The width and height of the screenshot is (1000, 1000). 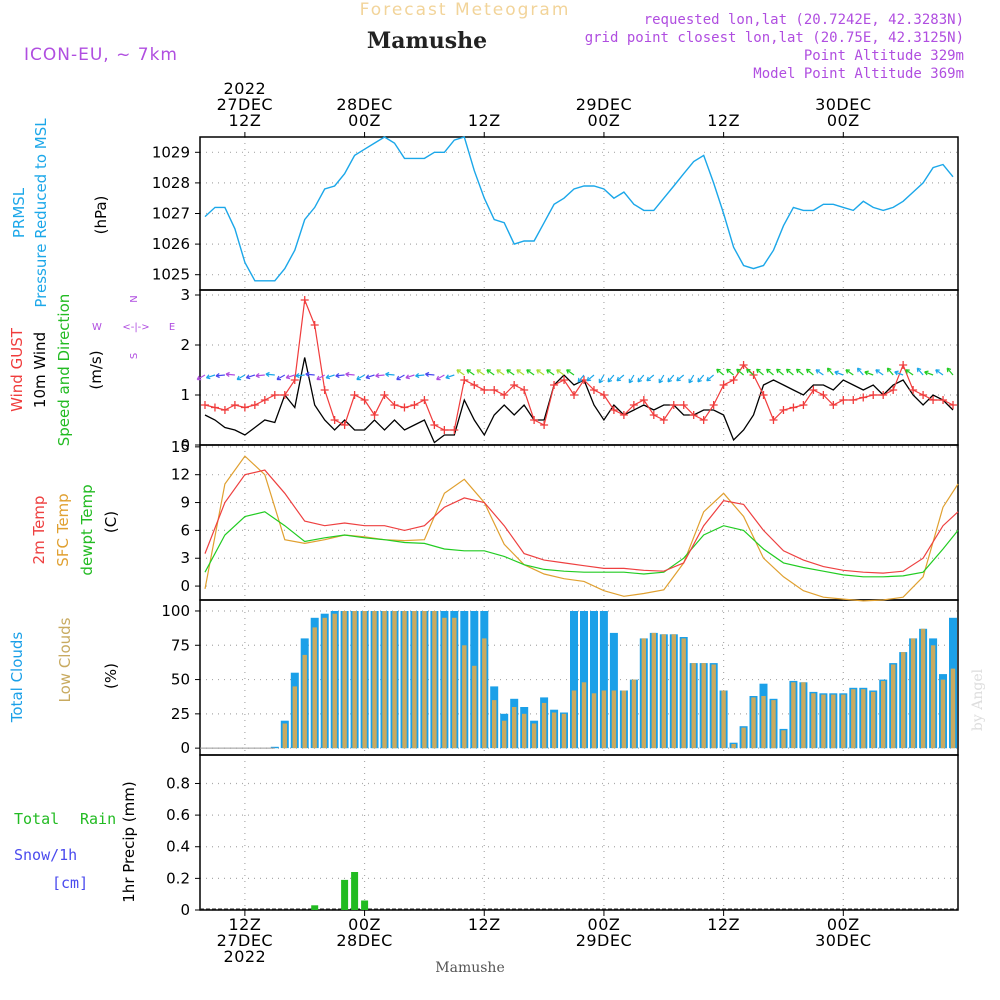 What do you see at coordinates (427, 41) in the screenshot?
I see `station-title: Mamushe` at bounding box center [427, 41].